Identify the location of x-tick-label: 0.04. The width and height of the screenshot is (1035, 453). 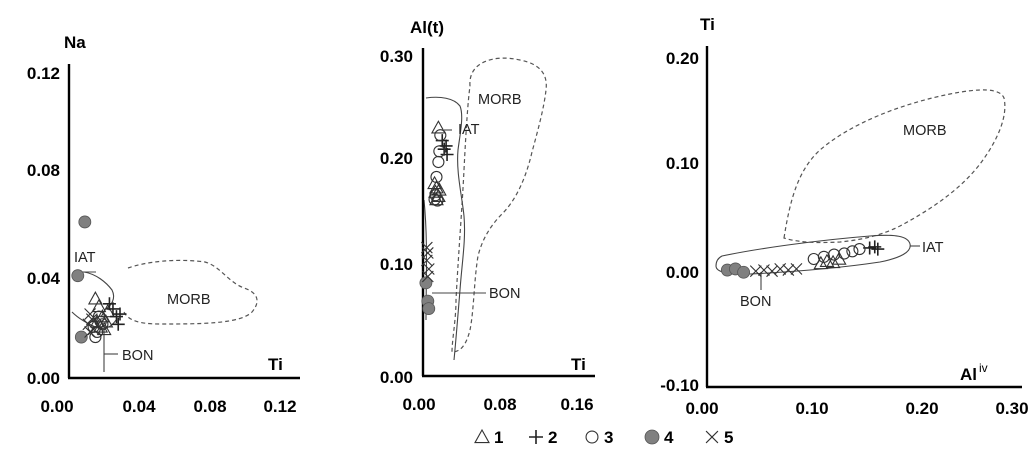
(139, 406).